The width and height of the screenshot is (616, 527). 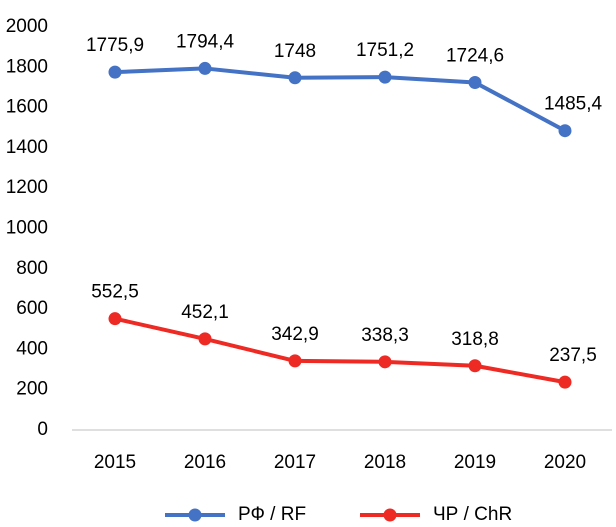 I want to click on x-tick-label: 2015, so click(x=115, y=462).